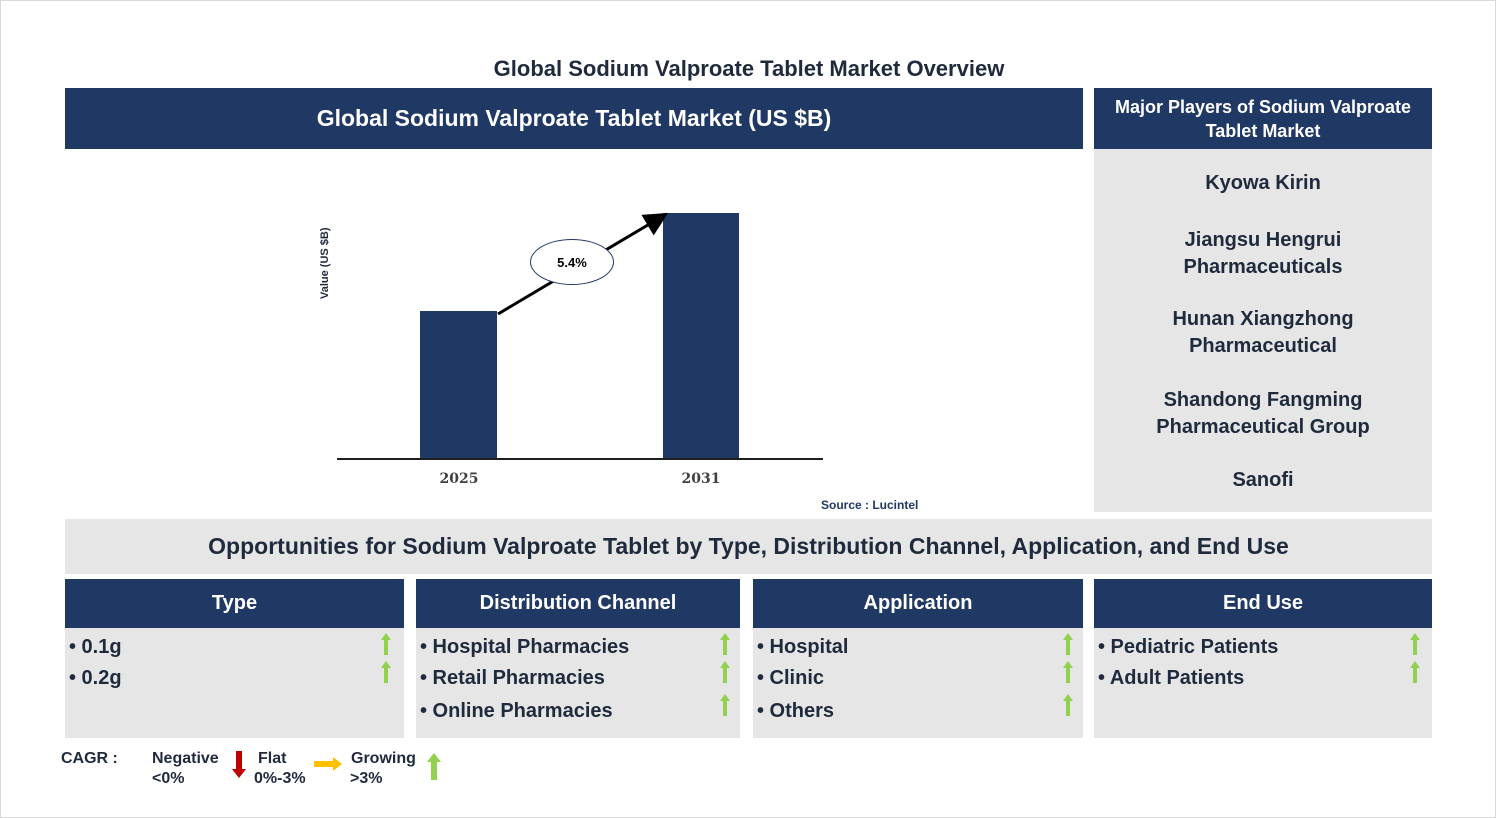 The height and width of the screenshot is (818, 1496). I want to click on segment-header-end-use: End Use, so click(1263, 603).